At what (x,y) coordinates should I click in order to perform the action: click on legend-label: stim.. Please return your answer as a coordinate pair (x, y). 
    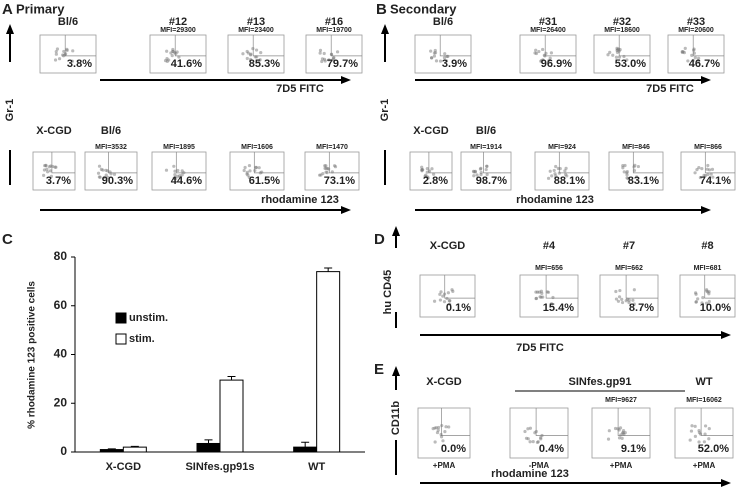
    Looking at the image, I should click on (142, 339).